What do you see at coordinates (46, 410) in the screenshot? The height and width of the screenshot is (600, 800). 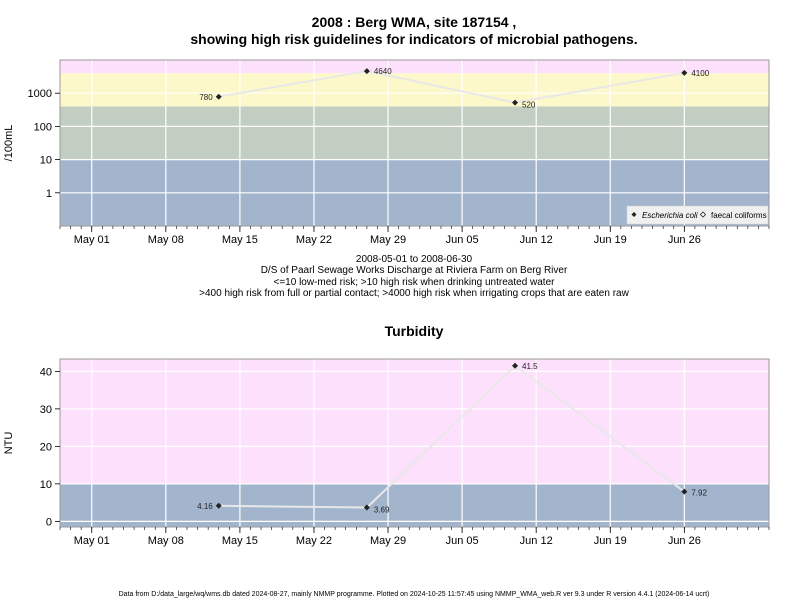 I see `y-tick-label: 30` at bounding box center [46, 410].